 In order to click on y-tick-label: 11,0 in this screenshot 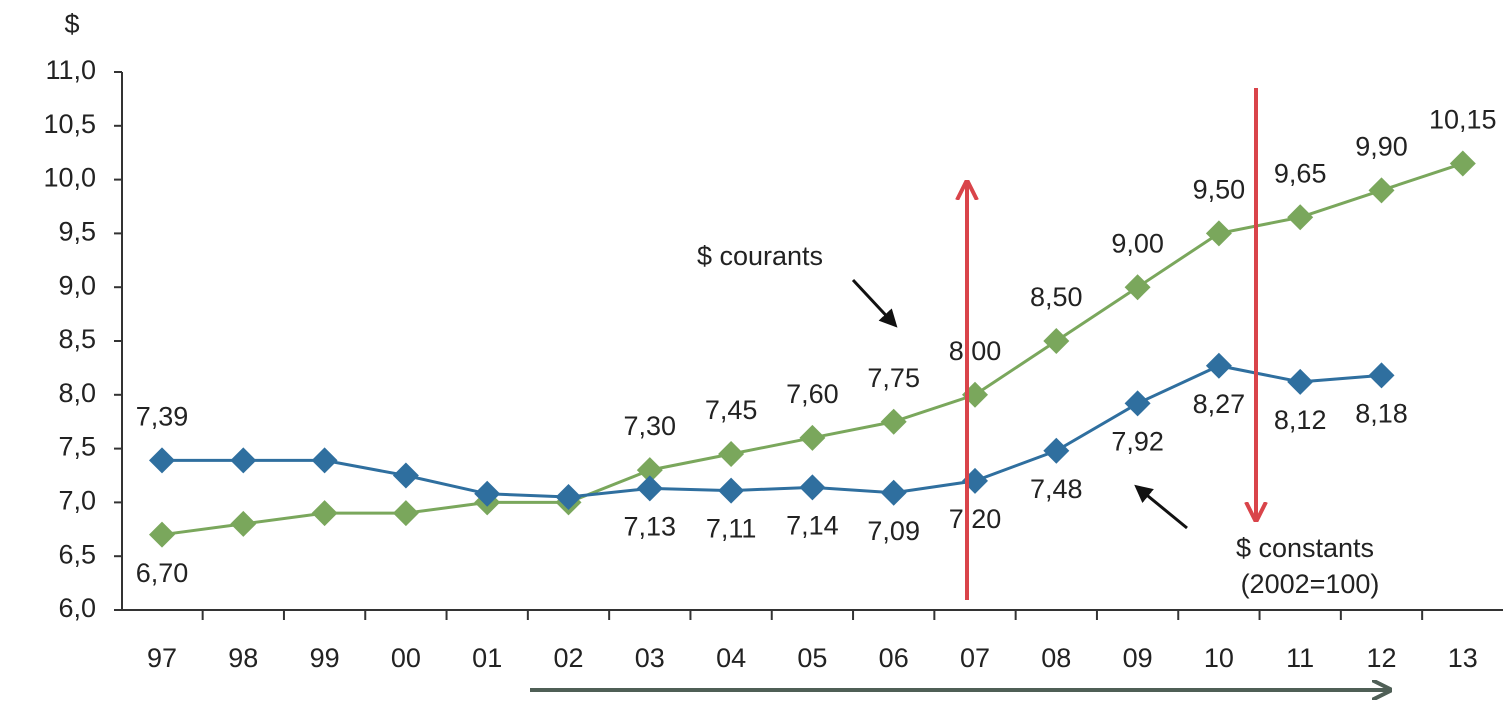, I will do `click(70, 70)`.